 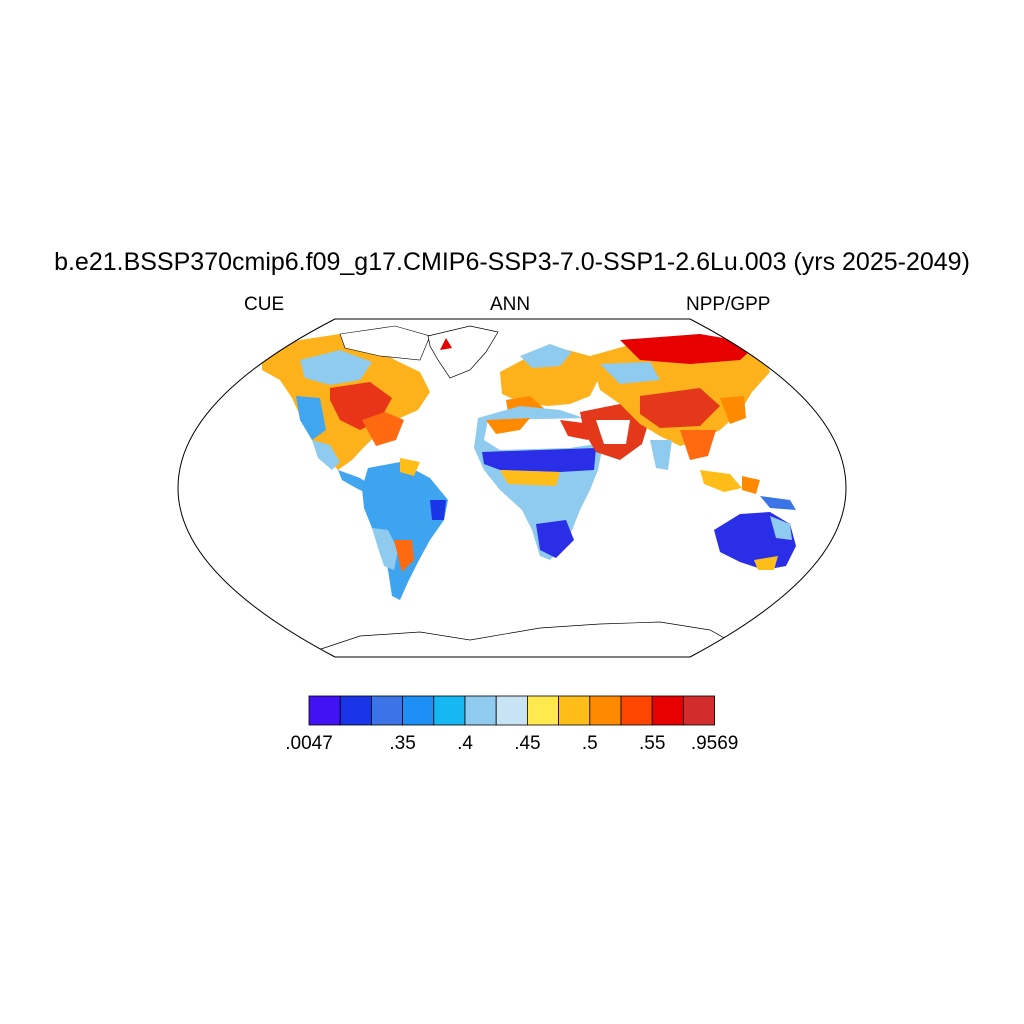 What do you see at coordinates (755, 541) in the screenshot?
I see `australia-landmass` at bounding box center [755, 541].